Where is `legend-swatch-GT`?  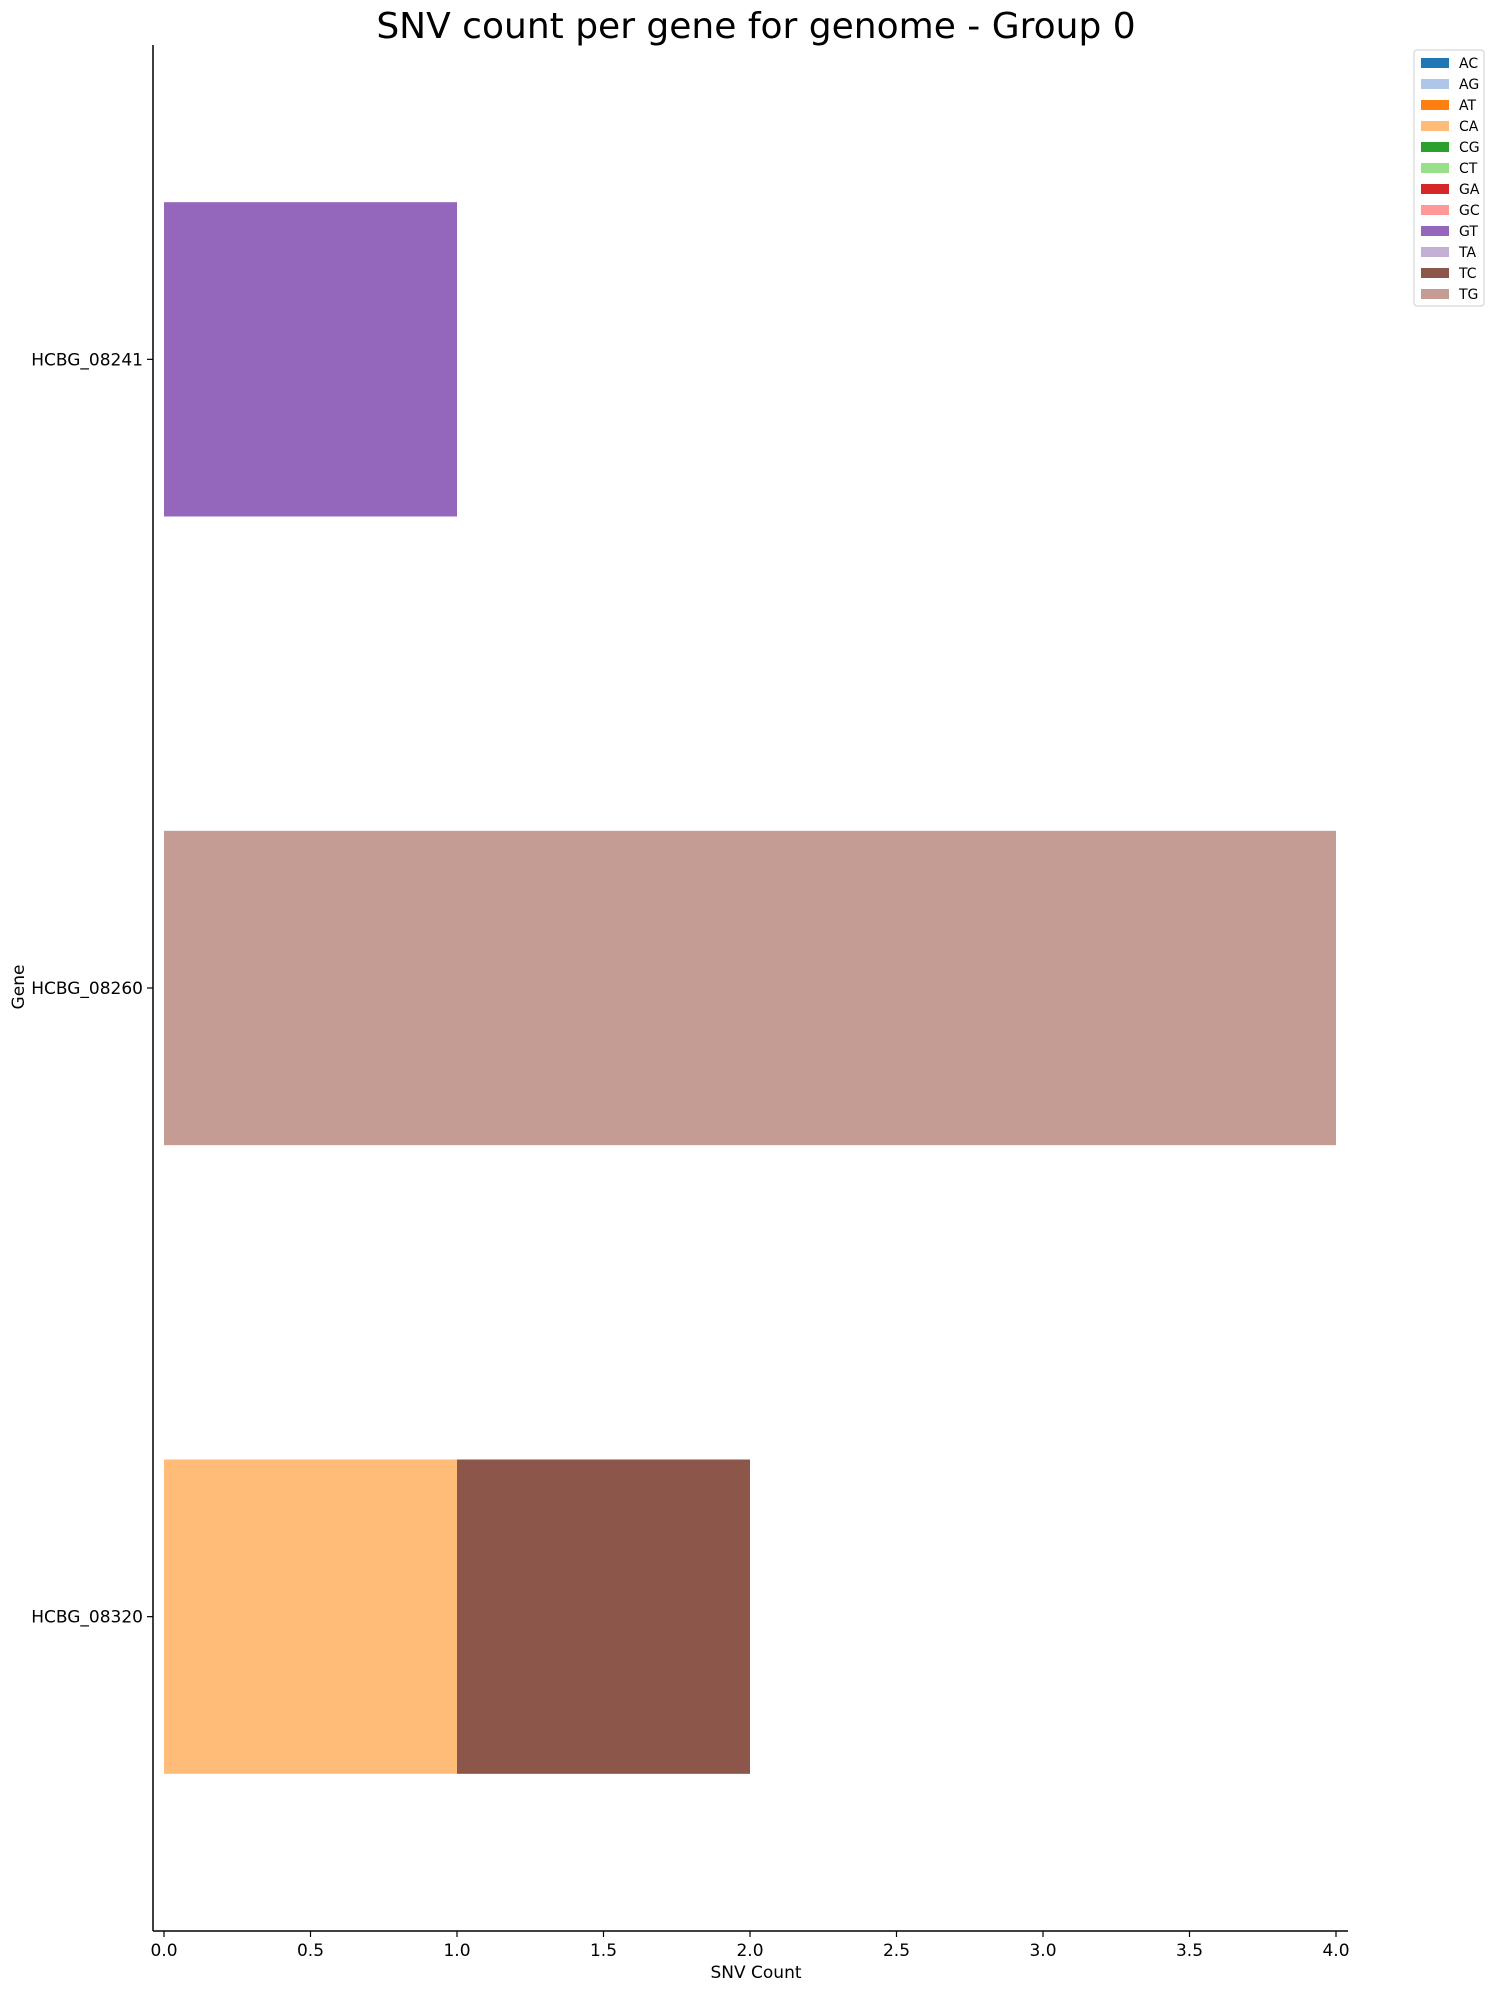
legend-swatch-GT is located at coordinates (1435, 231).